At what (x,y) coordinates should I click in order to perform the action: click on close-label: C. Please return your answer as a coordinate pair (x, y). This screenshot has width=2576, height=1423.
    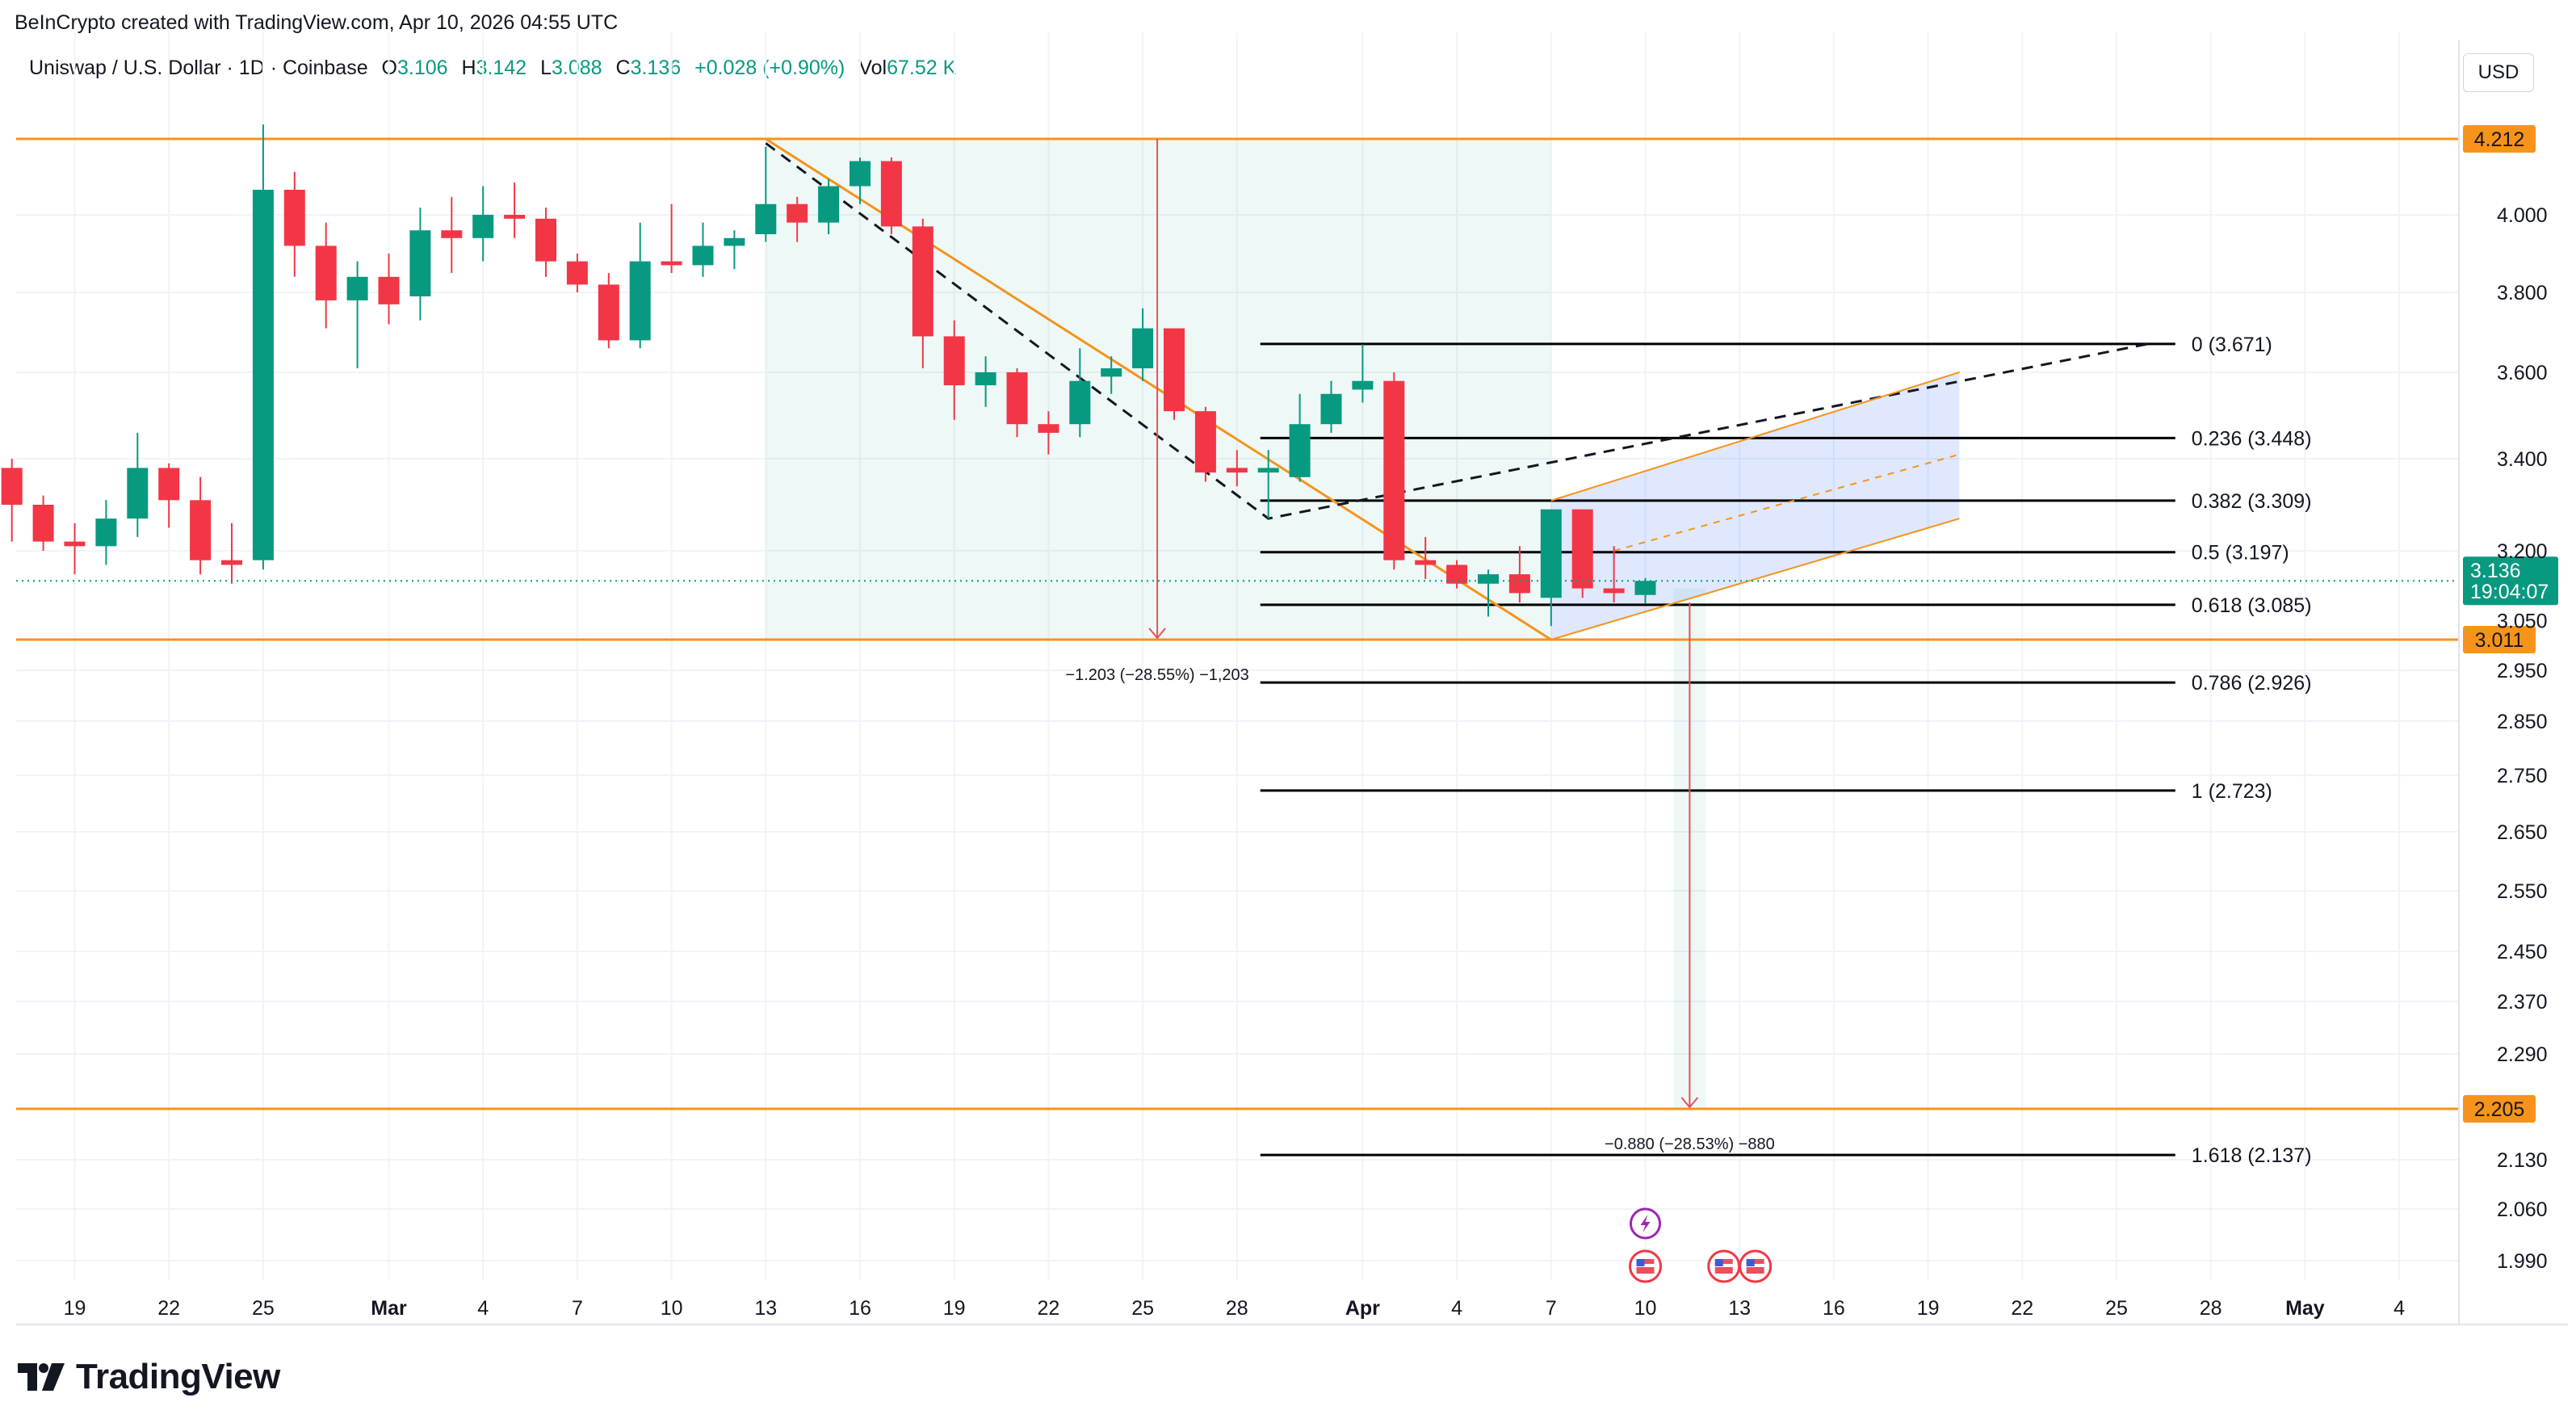
    Looking at the image, I should click on (623, 68).